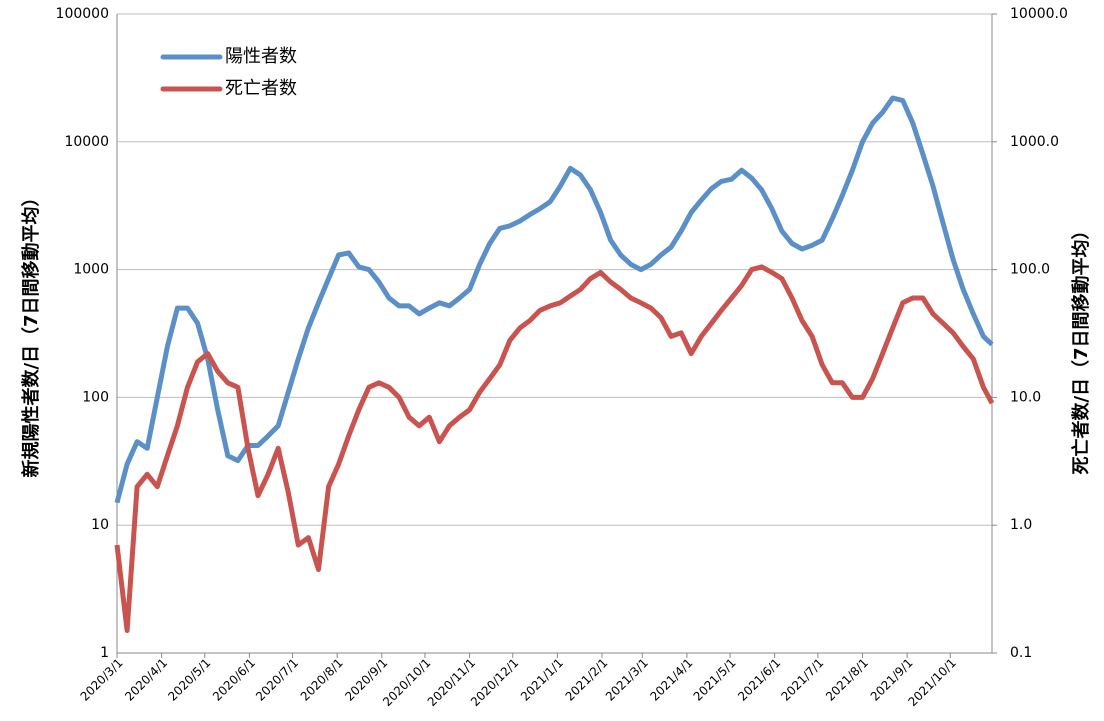  What do you see at coordinates (1025, 397) in the screenshot?
I see `y2-tick-label: 10.0` at bounding box center [1025, 397].